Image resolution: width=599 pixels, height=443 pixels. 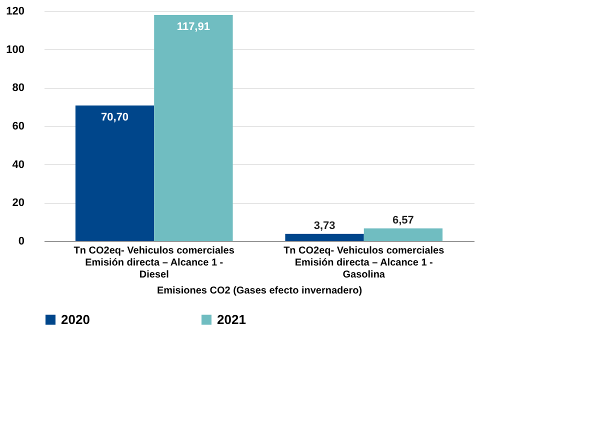 I want to click on y-tick-label: 20, so click(x=18, y=203).